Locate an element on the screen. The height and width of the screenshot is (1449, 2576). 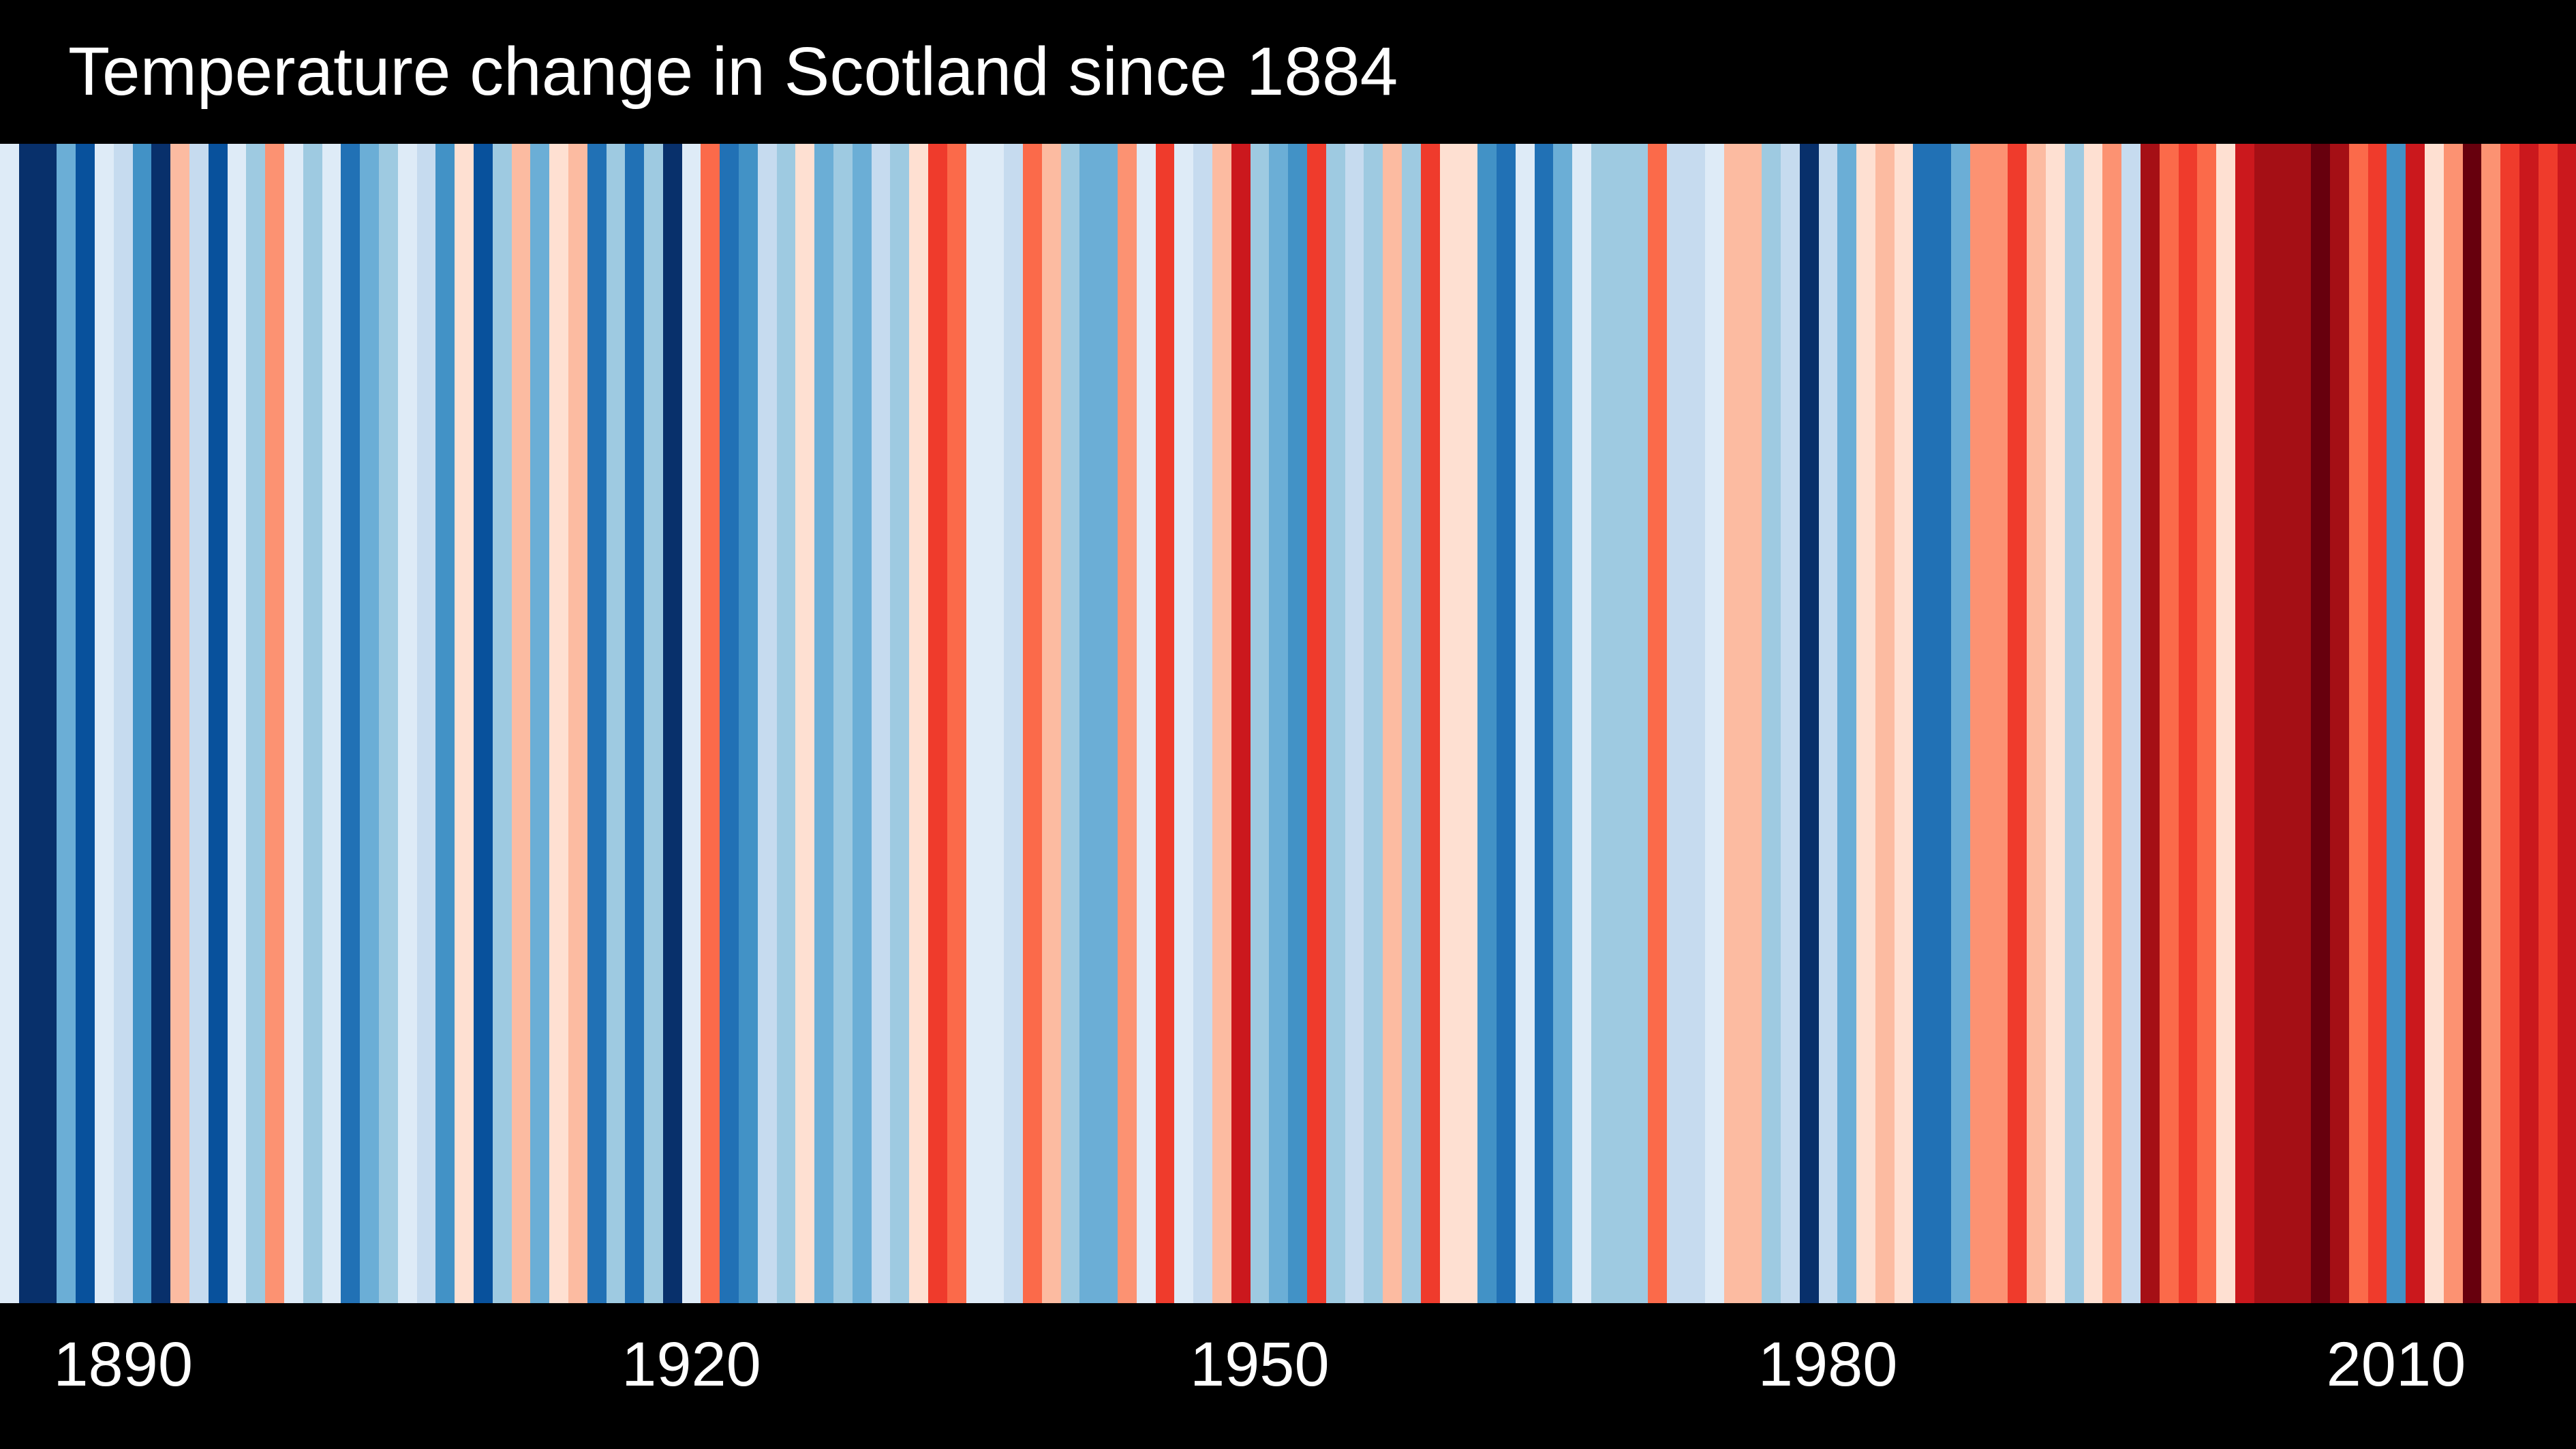
stripe-2000 is located at coordinates (2207, 723).